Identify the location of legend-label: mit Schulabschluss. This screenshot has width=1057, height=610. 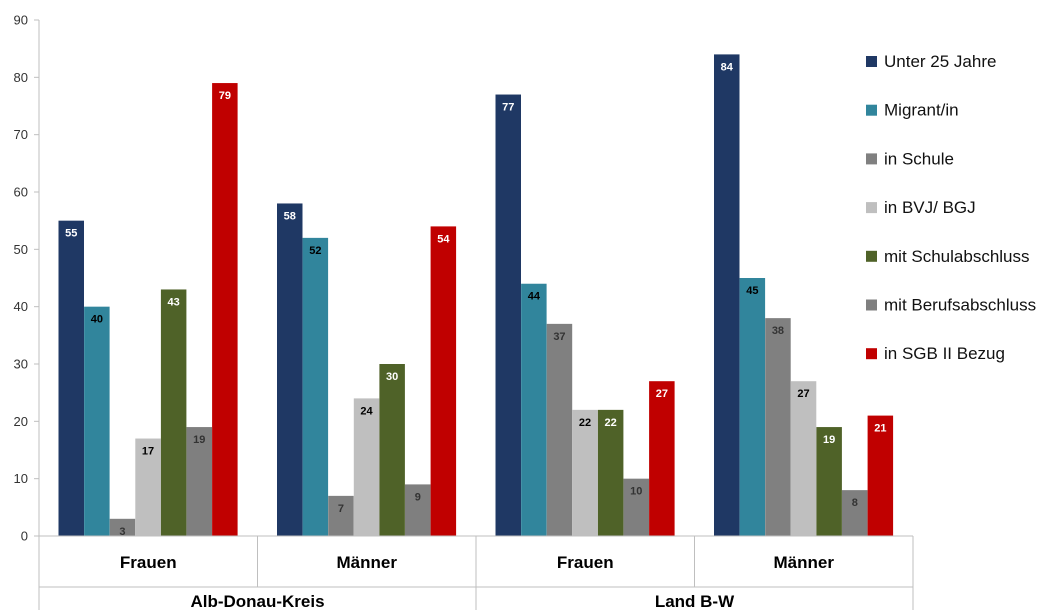
(957, 256).